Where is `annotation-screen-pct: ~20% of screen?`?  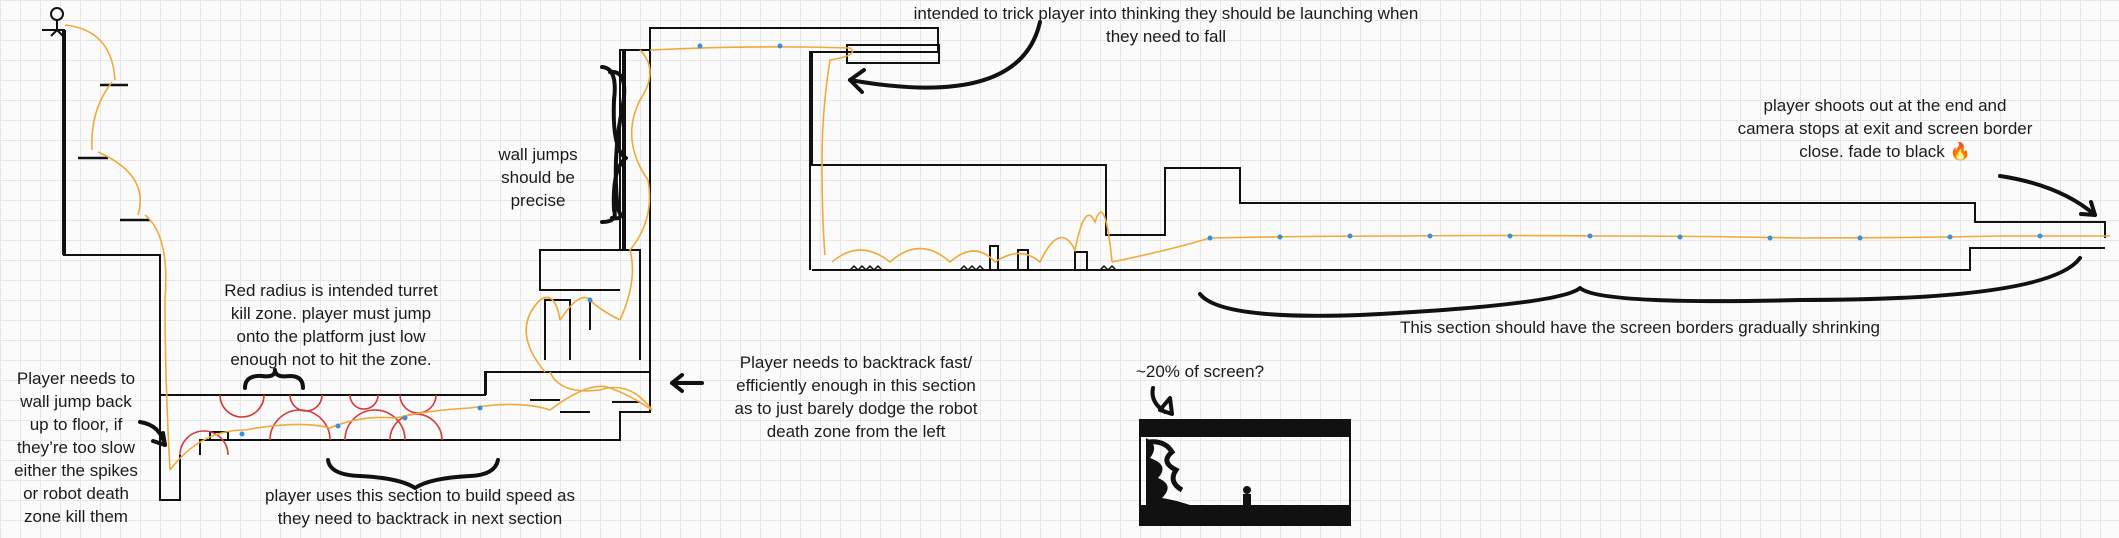 annotation-screen-pct: ~20% of screen? is located at coordinates (1200, 371).